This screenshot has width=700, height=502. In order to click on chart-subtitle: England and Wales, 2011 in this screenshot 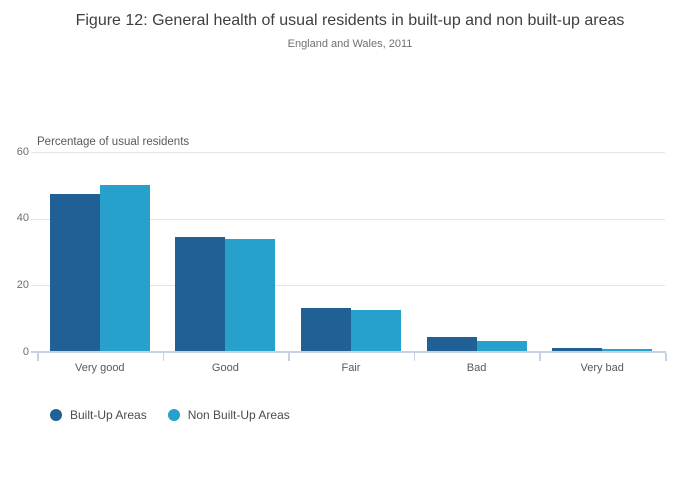, I will do `click(350, 44)`.